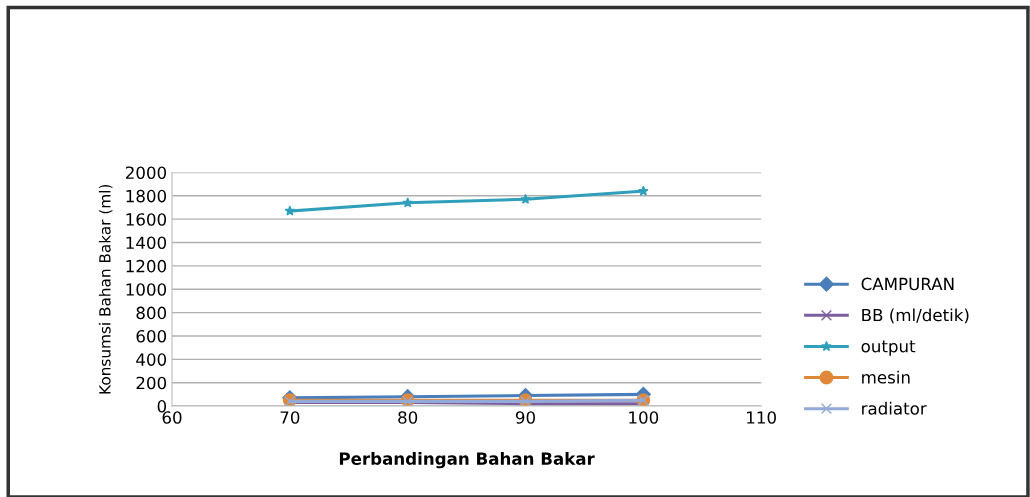 The width and height of the screenshot is (1030, 497). I want to click on y-tick-label: 1800, so click(146, 196).